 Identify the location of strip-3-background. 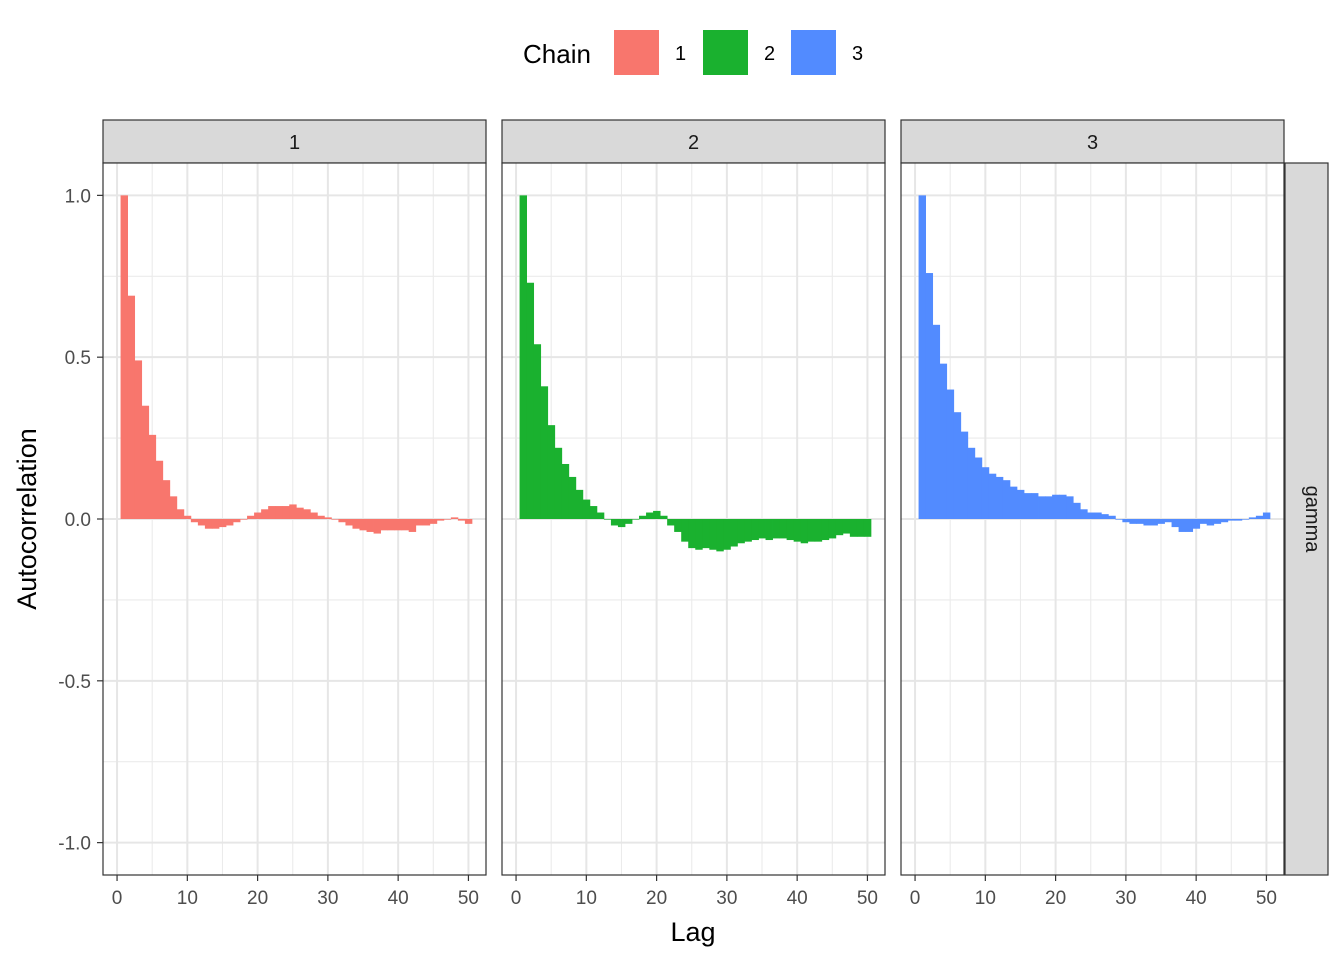
(1092, 141).